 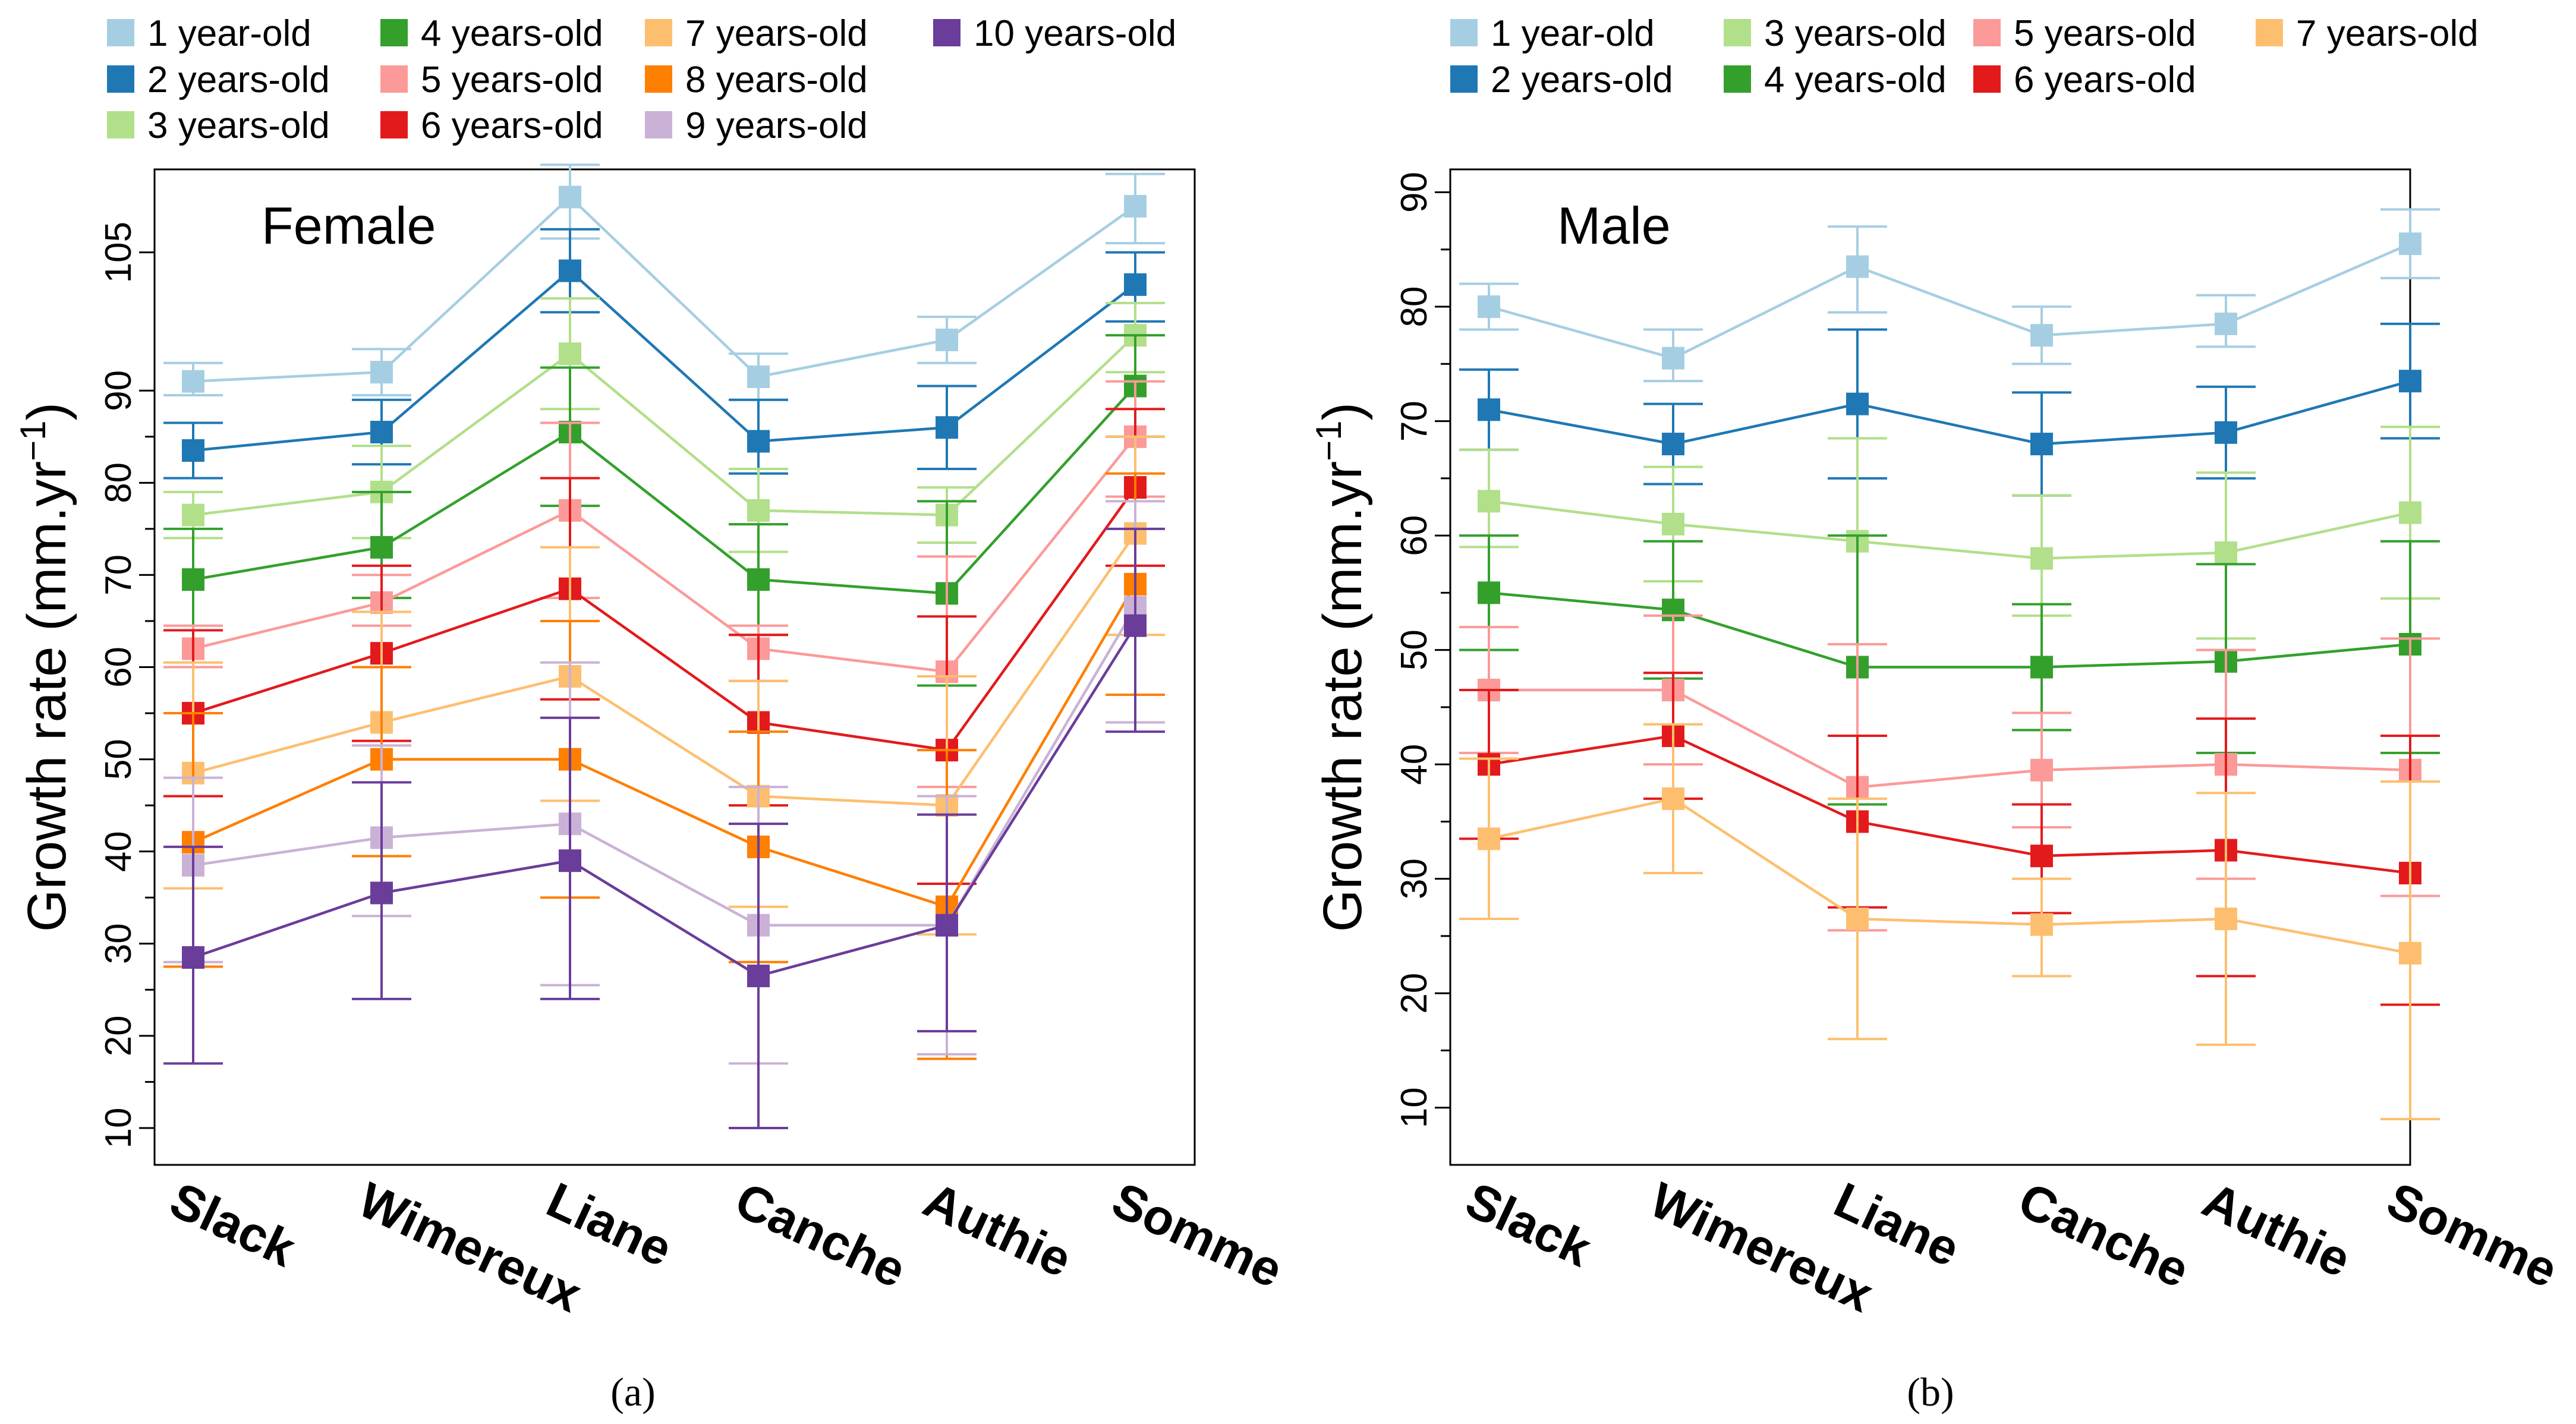 I want to click on panel-a-series-2-years-old, so click(x=664, y=354).